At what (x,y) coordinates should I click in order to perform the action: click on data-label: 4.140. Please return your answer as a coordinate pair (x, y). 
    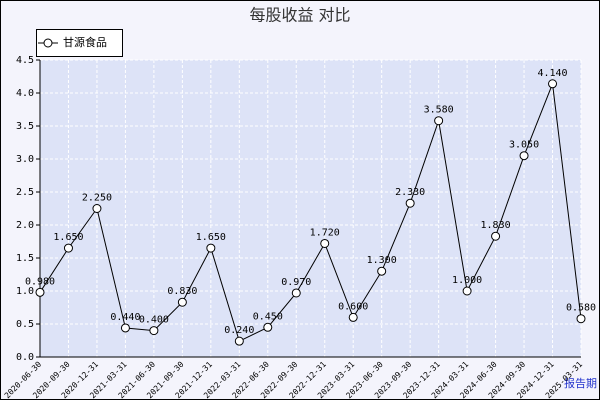
    Looking at the image, I should click on (552, 73).